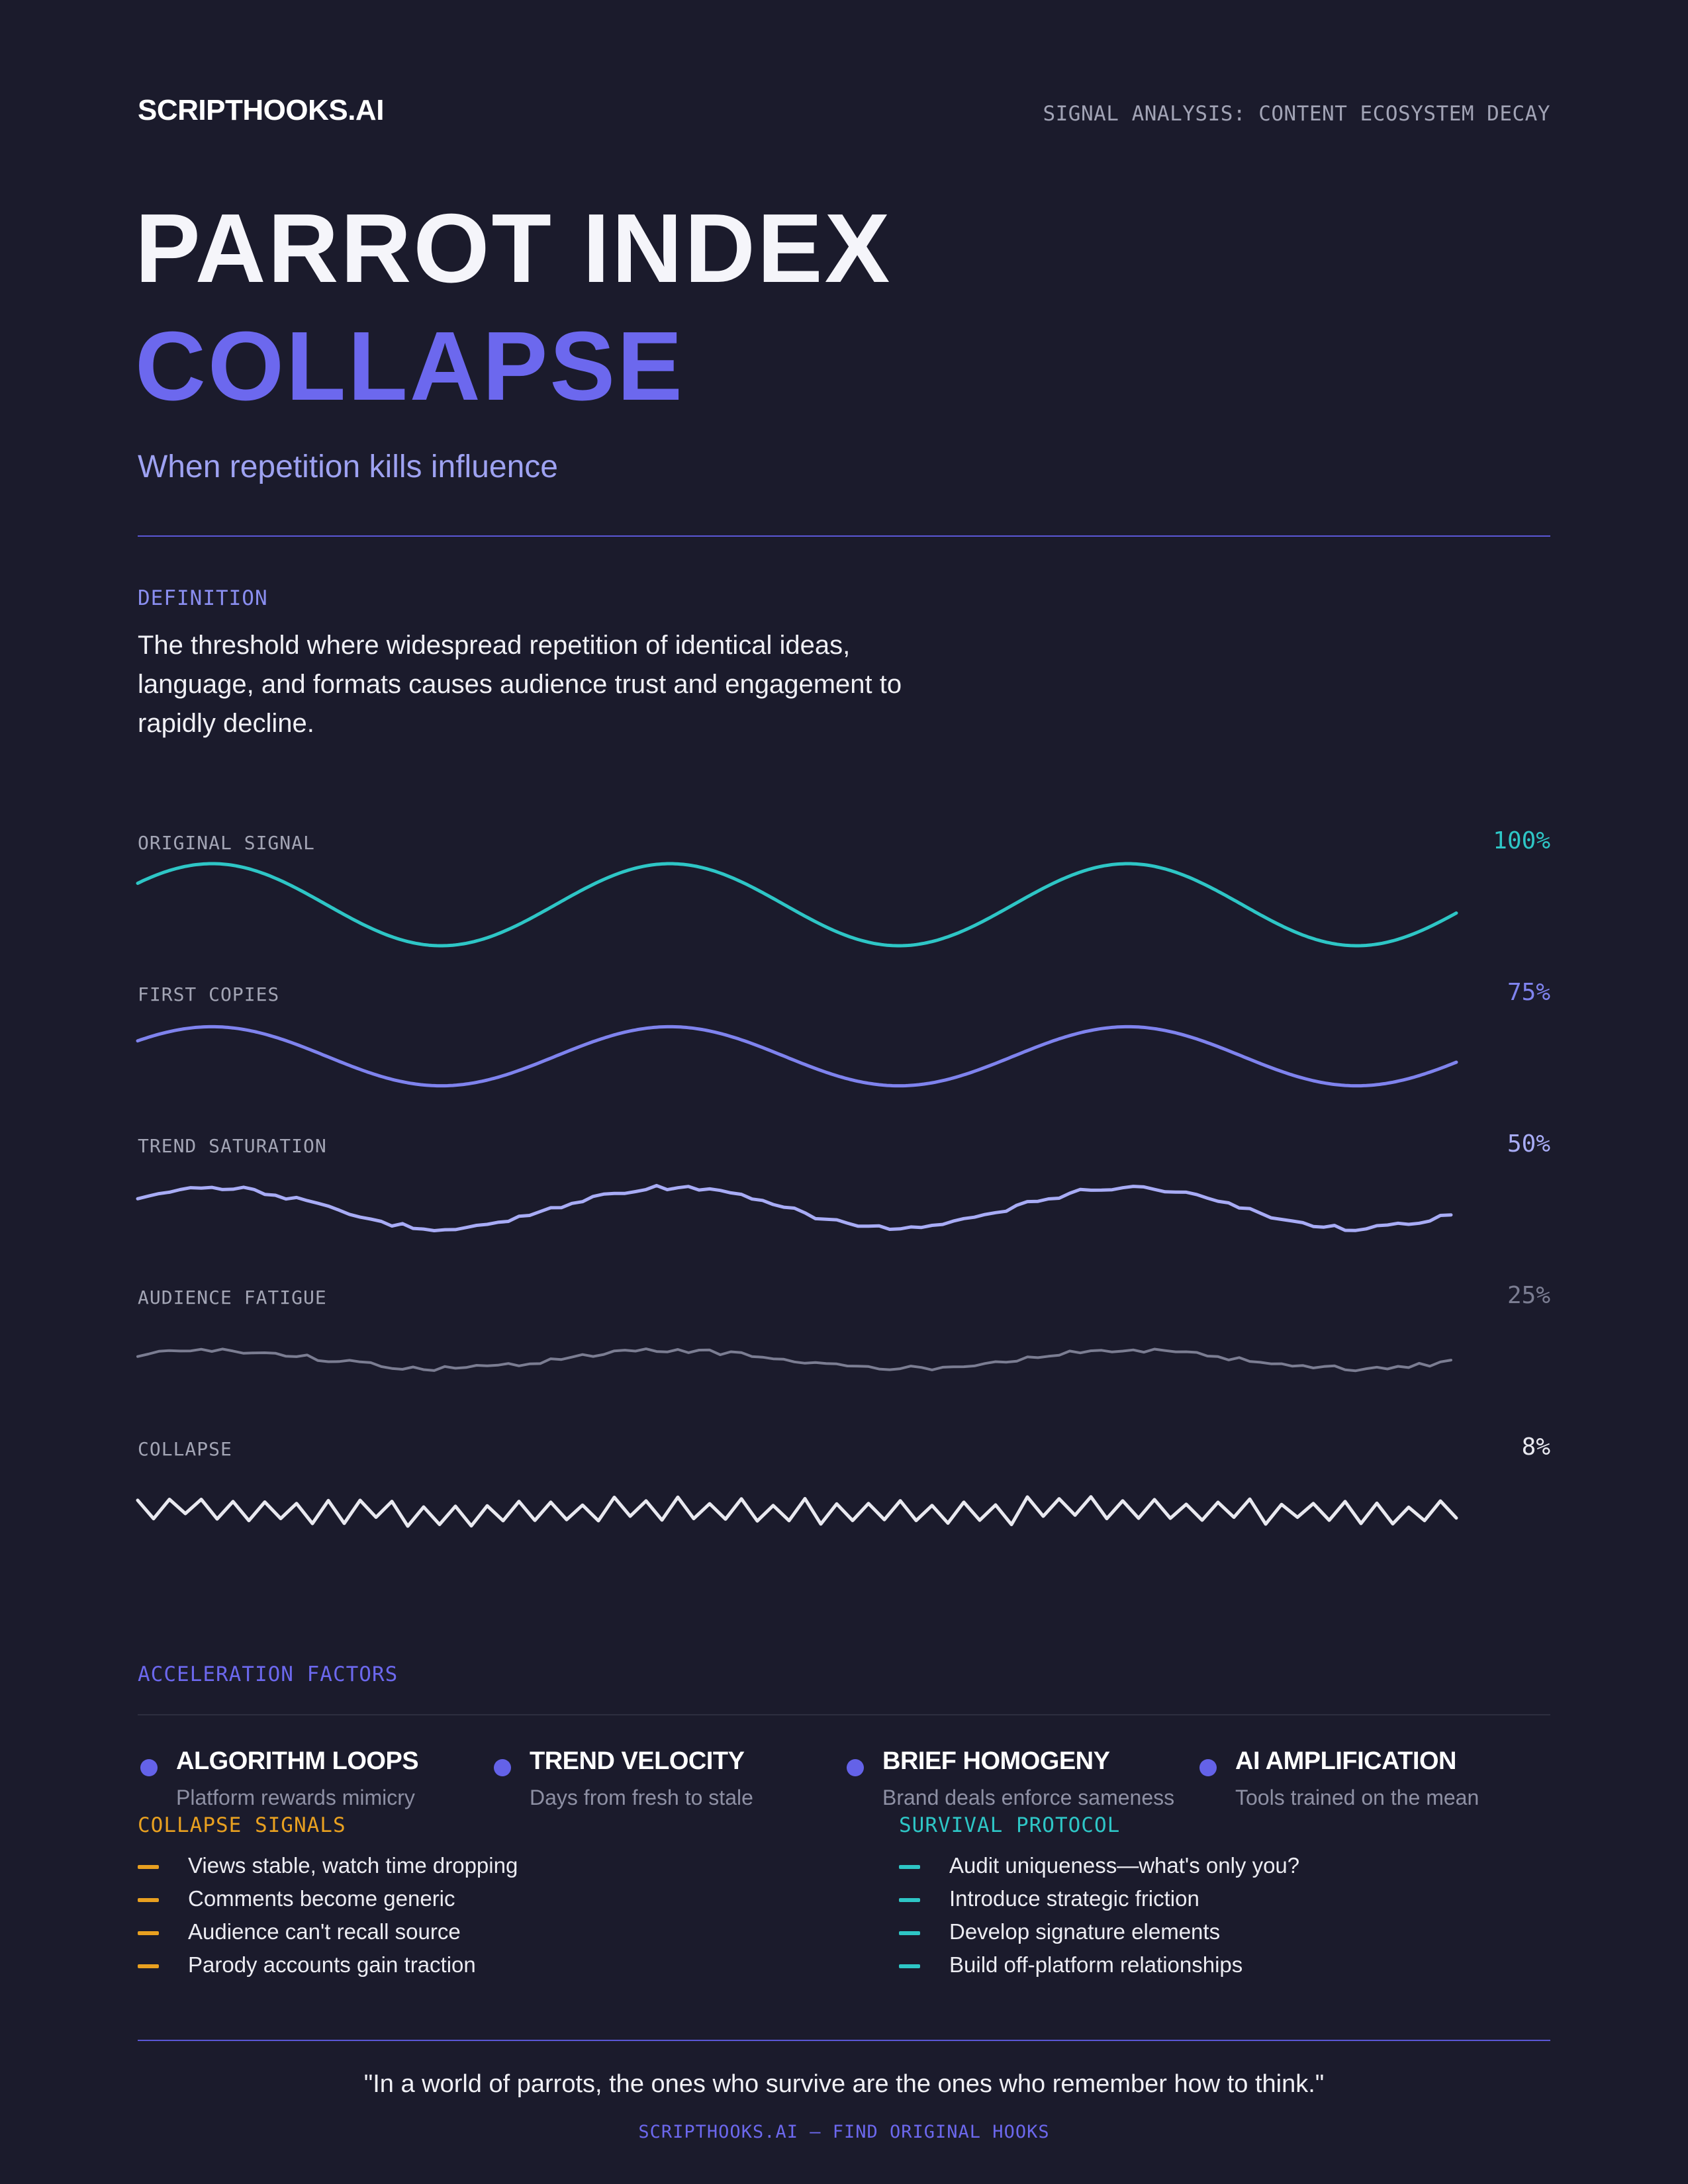 The height and width of the screenshot is (2184, 1688). I want to click on series-value: 75%, so click(1528, 993).